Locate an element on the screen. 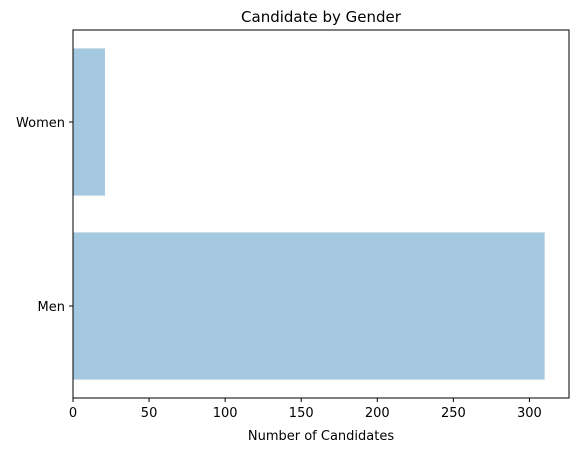  y-tick-label: Women is located at coordinates (40, 123).